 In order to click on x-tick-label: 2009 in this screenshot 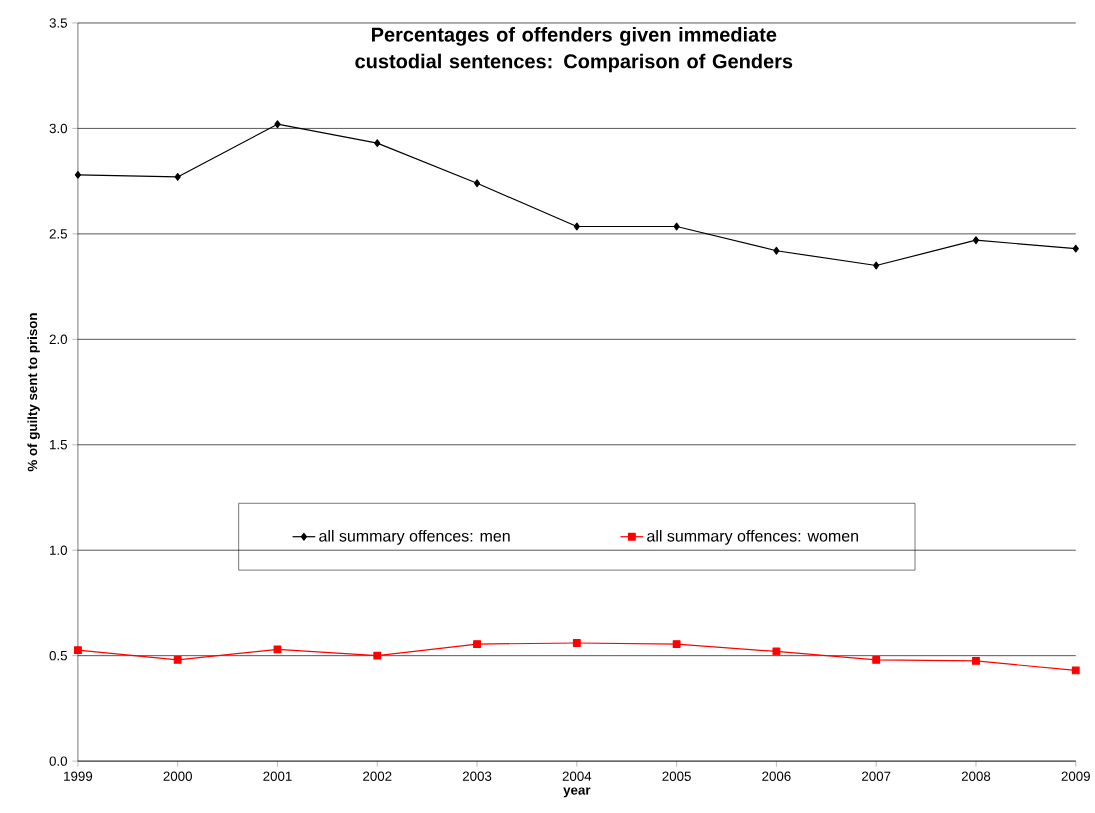, I will do `click(1075, 776)`.